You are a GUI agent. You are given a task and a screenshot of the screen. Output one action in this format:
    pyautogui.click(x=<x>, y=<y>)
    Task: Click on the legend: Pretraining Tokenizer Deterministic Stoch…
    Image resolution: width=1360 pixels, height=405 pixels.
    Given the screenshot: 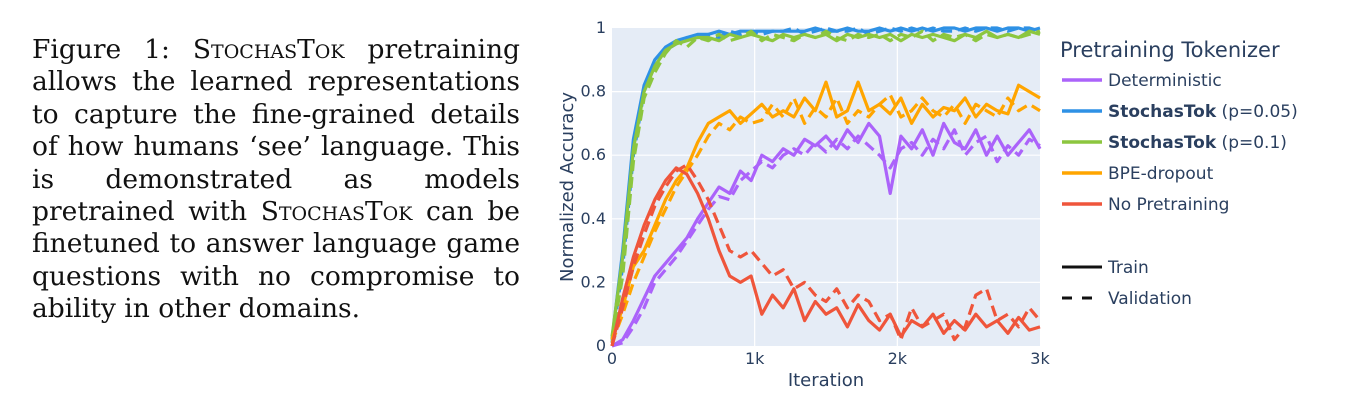 What is the action you would take?
    pyautogui.click(x=1179, y=173)
    